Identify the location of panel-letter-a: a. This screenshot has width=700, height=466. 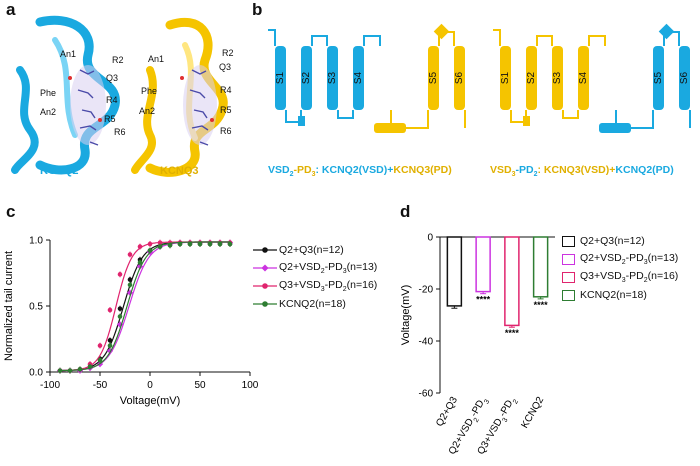
(11, 9).